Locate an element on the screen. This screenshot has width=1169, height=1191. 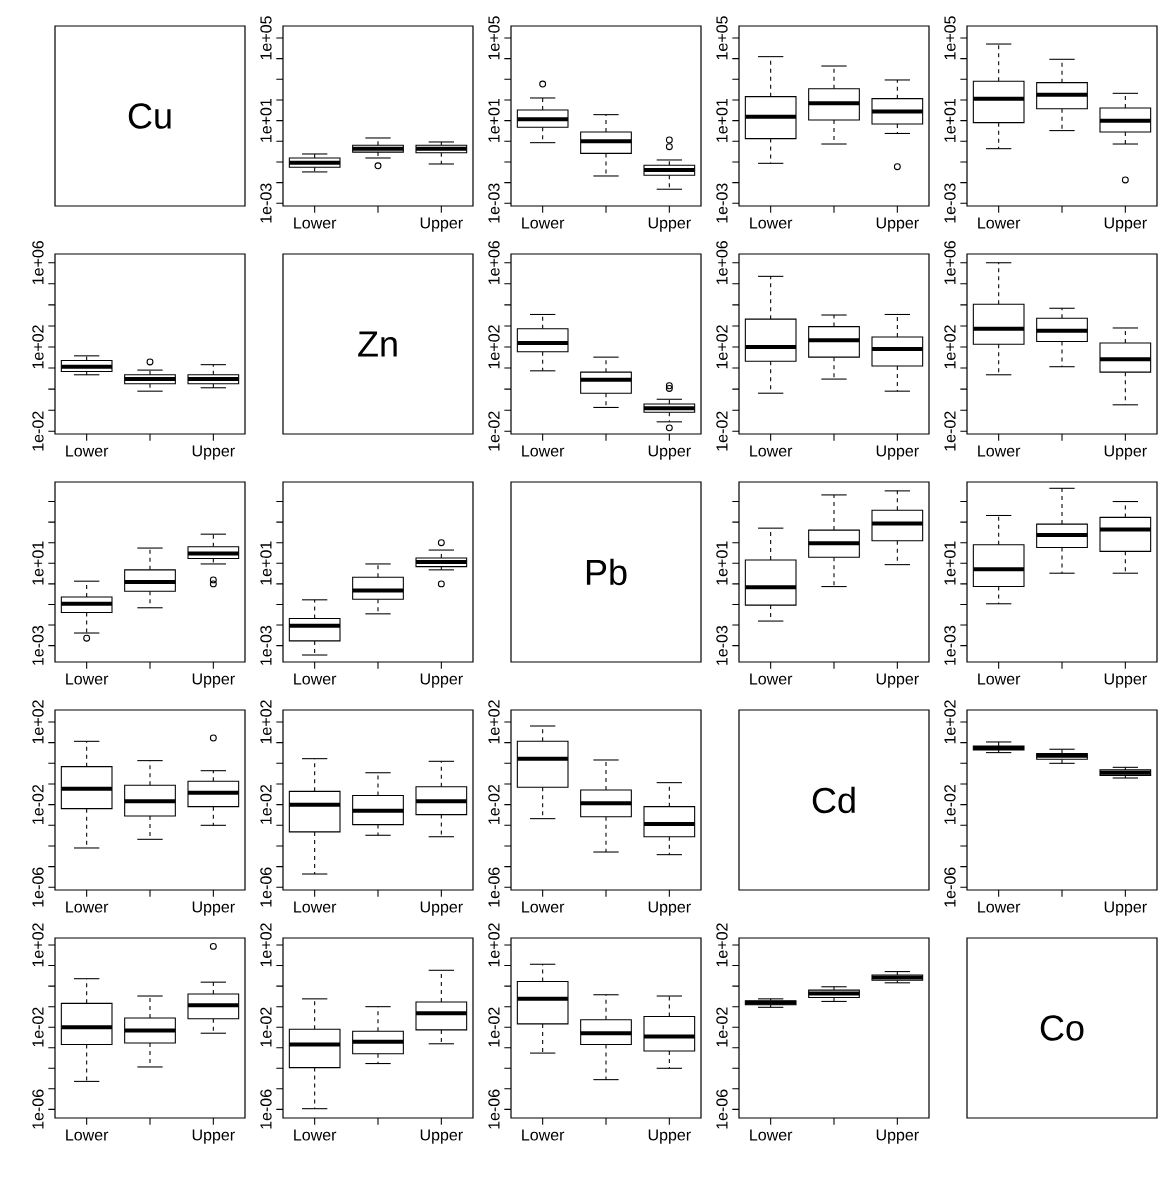
text: Co is located at coordinates (1062, 1028).